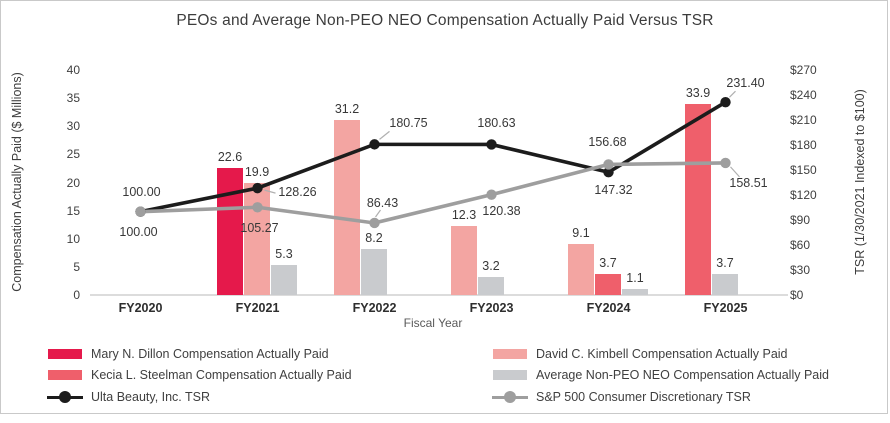  Describe the element at coordinates (860, 182) in the screenshot. I see `right-axis-title: TSR (1/30/2021 Indexed to $100)` at that location.